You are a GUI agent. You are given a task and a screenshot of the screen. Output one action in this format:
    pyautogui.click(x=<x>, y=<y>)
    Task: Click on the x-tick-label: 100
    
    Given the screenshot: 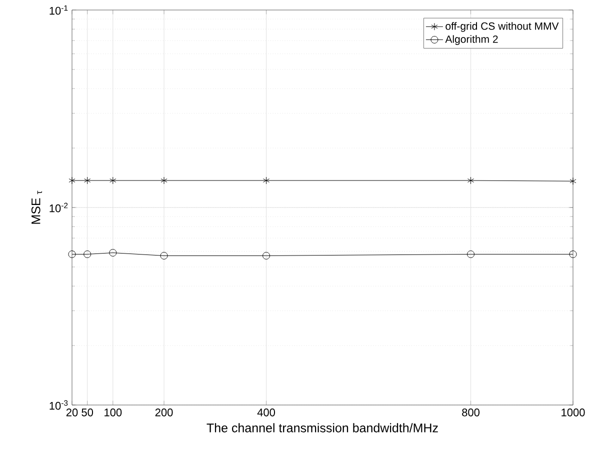 What is the action you would take?
    pyautogui.click(x=113, y=412)
    